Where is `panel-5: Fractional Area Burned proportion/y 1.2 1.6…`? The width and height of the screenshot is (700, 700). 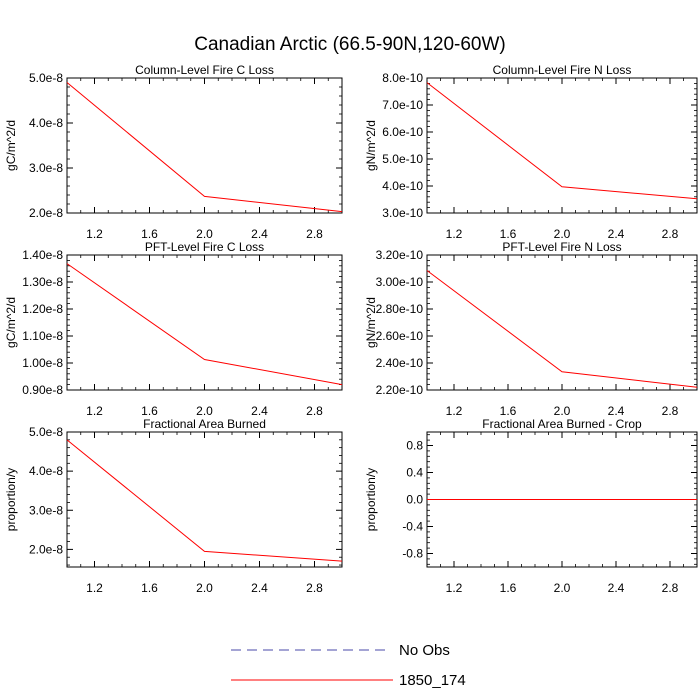
panel-5: Fractional Area Burned proportion/y 1.2 1.6… is located at coordinates (173, 506).